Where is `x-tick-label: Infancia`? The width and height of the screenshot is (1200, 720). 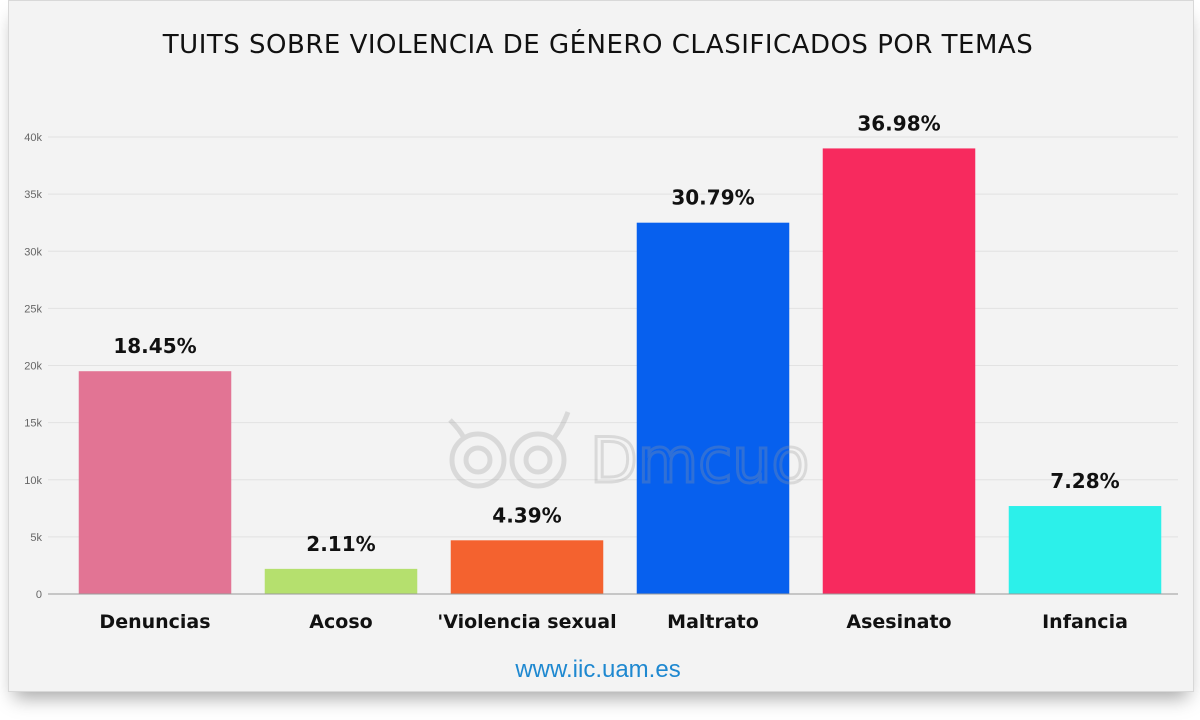
x-tick-label: Infancia is located at coordinates (1085, 622).